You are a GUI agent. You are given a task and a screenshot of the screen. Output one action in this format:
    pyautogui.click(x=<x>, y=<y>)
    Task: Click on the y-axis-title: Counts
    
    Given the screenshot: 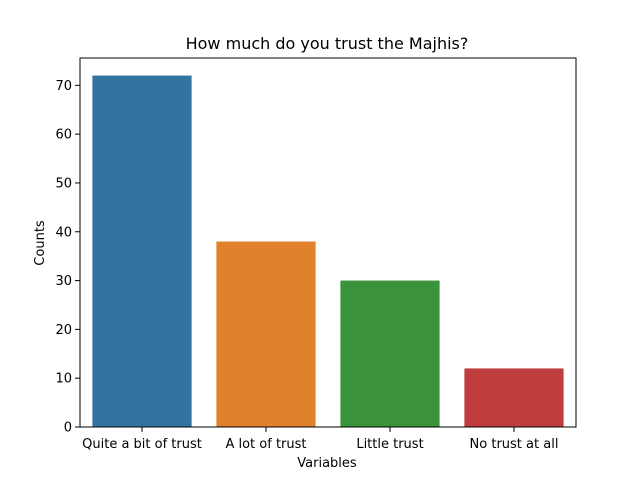 What is the action you would take?
    pyautogui.click(x=40, y=243)
    